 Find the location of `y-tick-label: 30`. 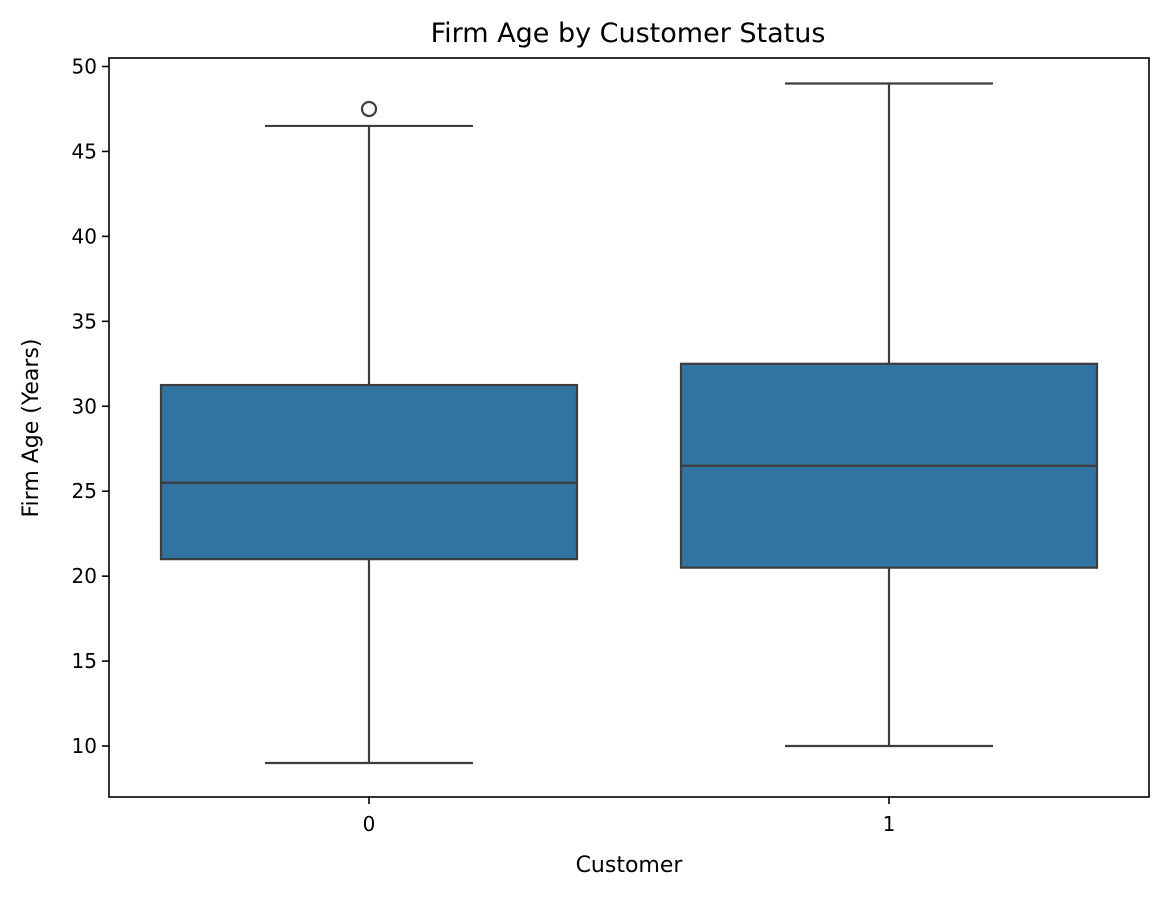

y-tick-label: 30 is located at coordinates (84, 406).